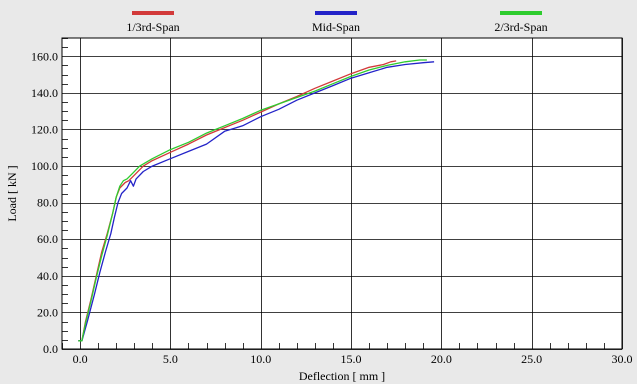 The width and height of the screenshot is (637, 384). I want to click on x-tick-label: 0.0, so click(80, 359).